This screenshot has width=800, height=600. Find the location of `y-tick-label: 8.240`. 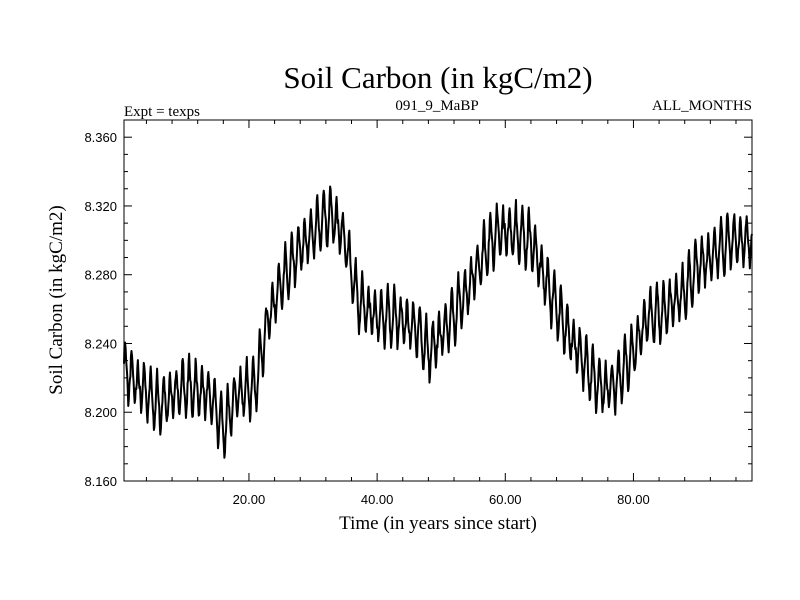

y-tick-label: 8.240 is located at coordinates (100, 343).